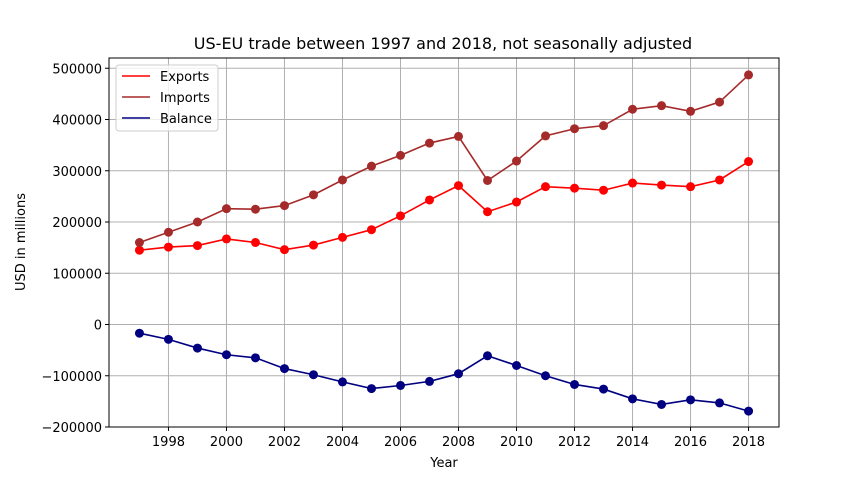 This screenshot has height=480, width=865. What do you see at coordinates (21, 242) in the screenshot?
I see `y-axis-label: USD in millions` at bounding box center [21, 242].